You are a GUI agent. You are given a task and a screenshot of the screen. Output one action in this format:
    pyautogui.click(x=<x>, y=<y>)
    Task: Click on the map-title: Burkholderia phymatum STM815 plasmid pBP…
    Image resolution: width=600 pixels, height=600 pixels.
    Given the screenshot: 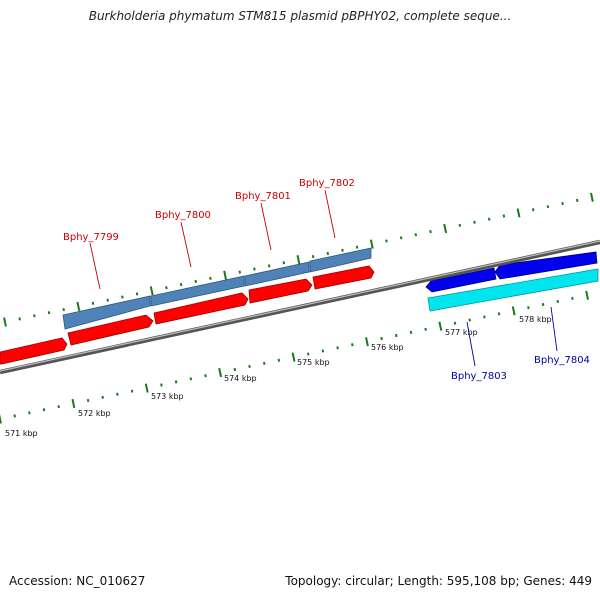 What is the action you would take?
    pyautogui.click(x=300, y=16)
    